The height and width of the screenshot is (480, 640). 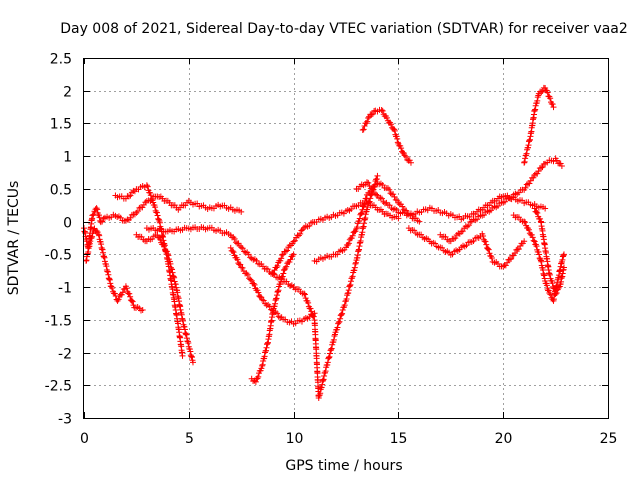 I want to click on y-tick-label: -2, so click(x=65, y=355).